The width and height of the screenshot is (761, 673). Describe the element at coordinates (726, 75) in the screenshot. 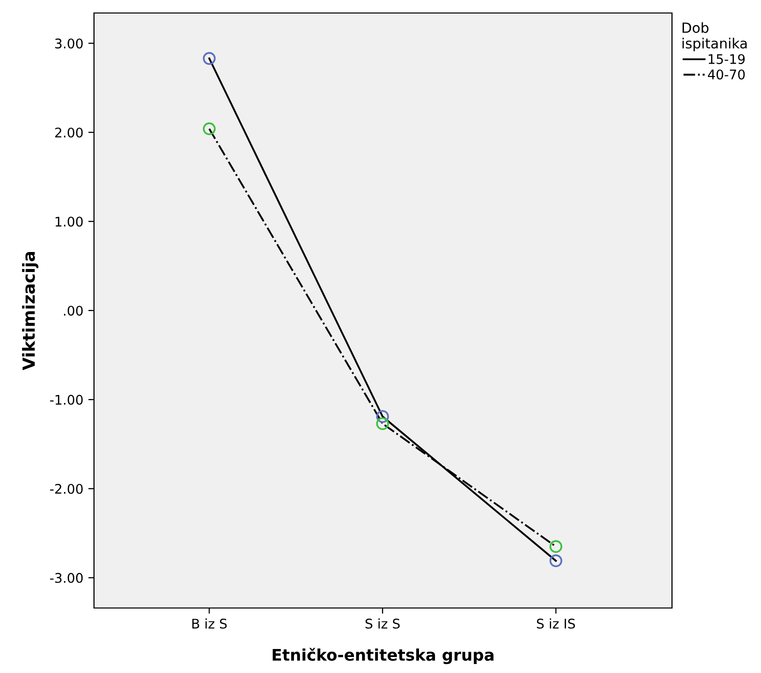

I see `legend-label: 40-70` at that location.